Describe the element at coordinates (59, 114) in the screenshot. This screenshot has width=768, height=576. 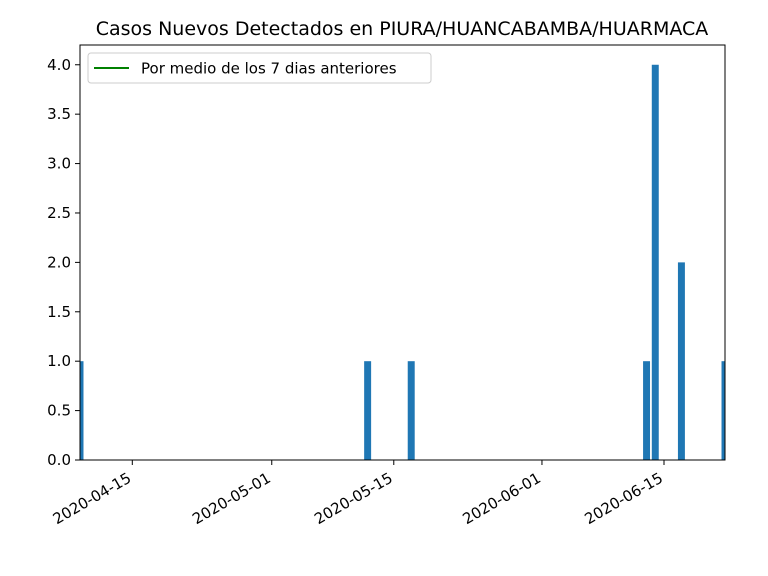
I see `y-tick-label: 3.5` at that location.